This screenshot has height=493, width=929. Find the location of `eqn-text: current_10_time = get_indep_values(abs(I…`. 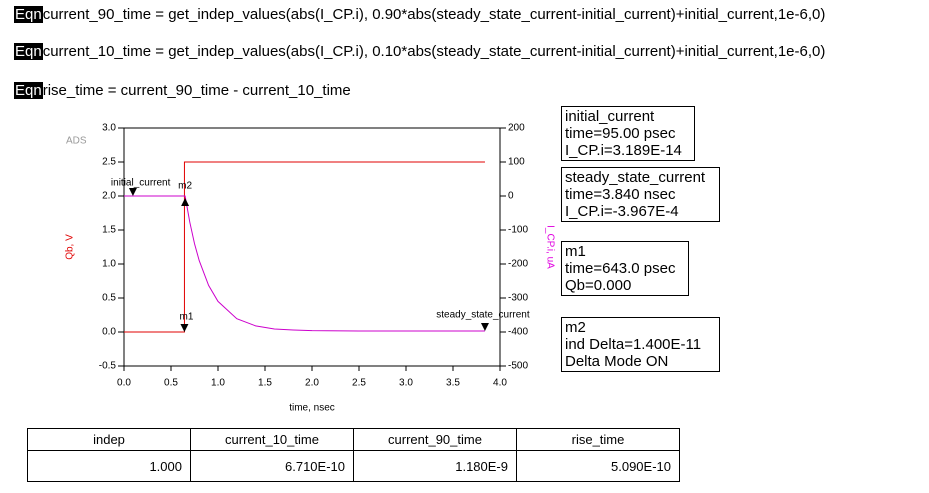

eqn-text: current_10_time = get_indep_values(abs(I… is located at coordinates (434, 51).